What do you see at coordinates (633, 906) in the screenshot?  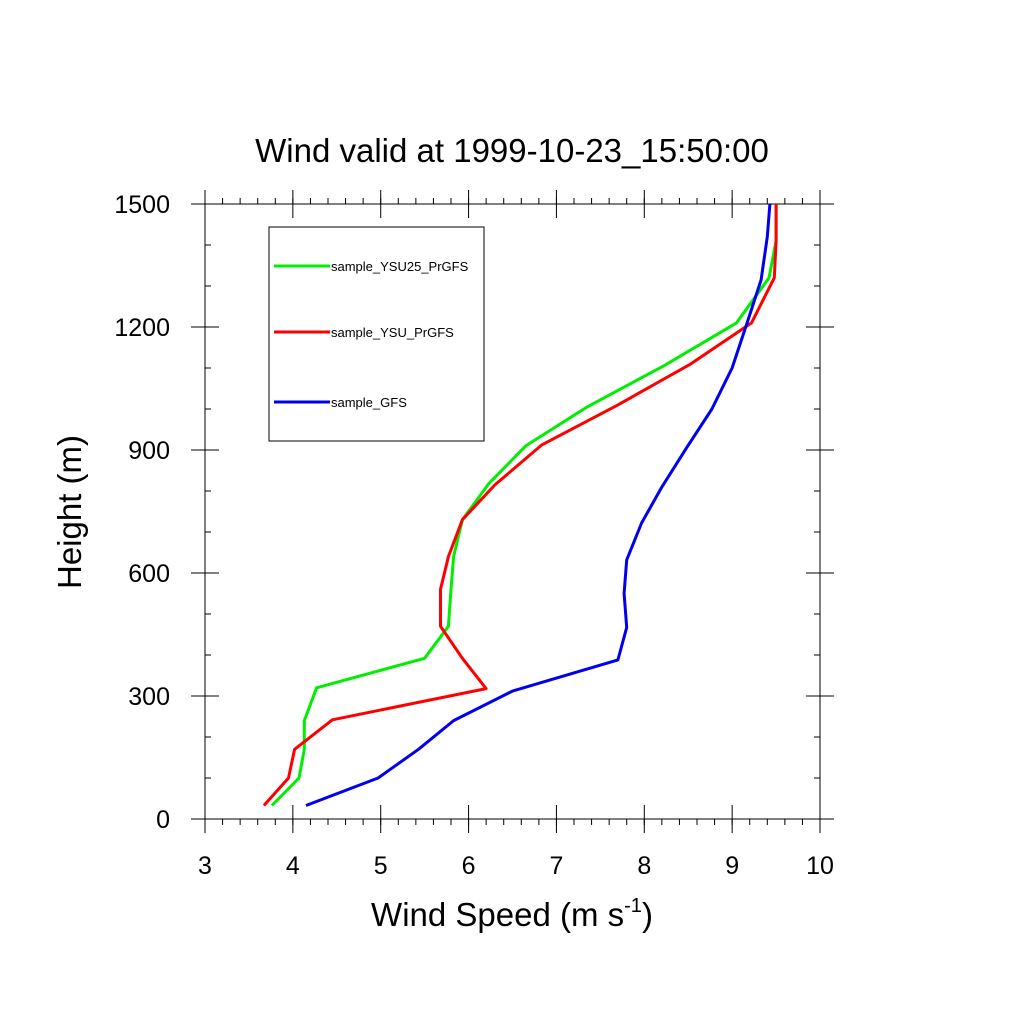 I see `x-axis-label-superscript: -1` at bounding box center [633, 906].